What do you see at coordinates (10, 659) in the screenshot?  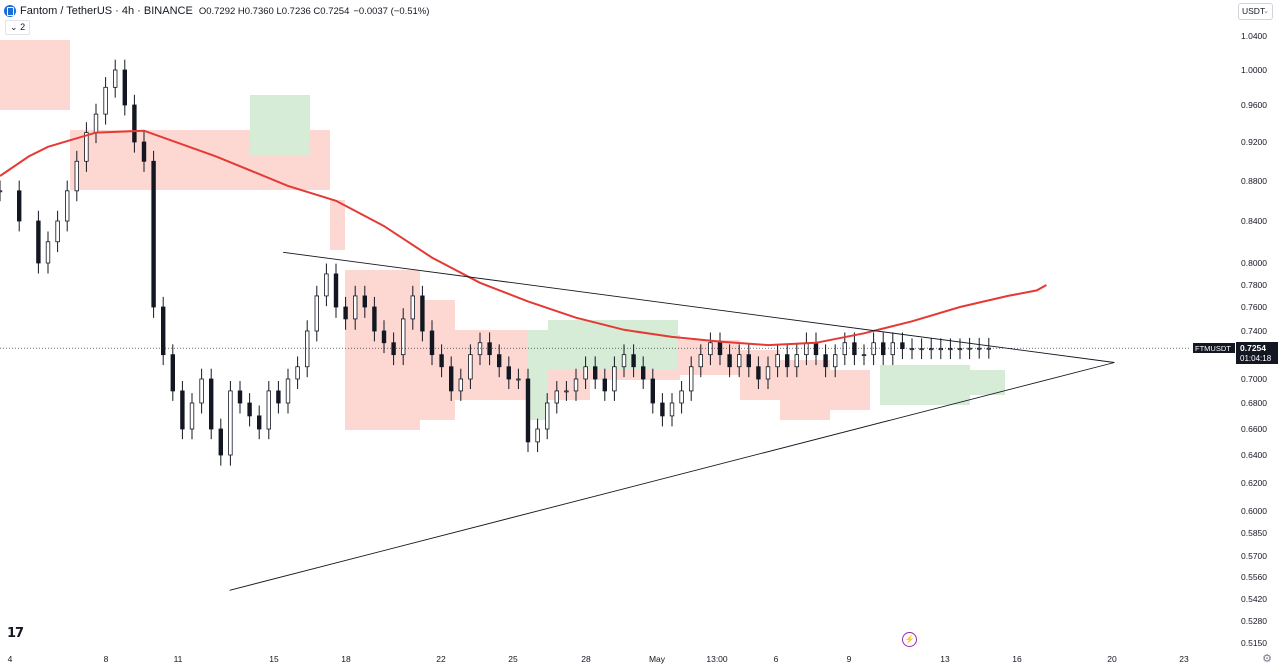 I see `x-tick-label: 4` at bounding box center [10, 659].